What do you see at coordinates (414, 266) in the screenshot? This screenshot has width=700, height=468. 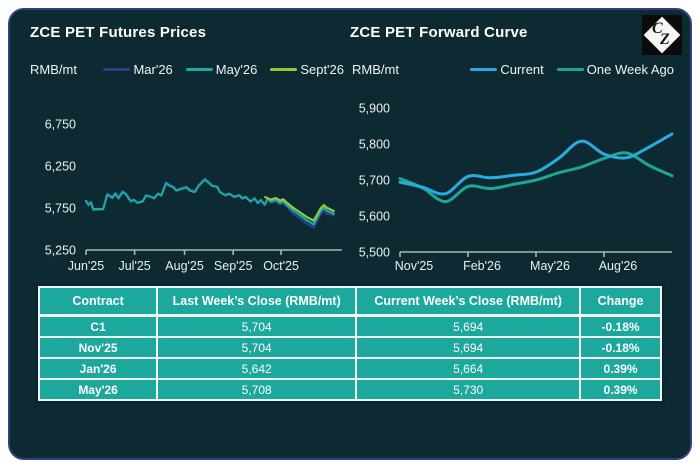 I see `x-tick-label: Nov'25` at bounding box center [414, 266].